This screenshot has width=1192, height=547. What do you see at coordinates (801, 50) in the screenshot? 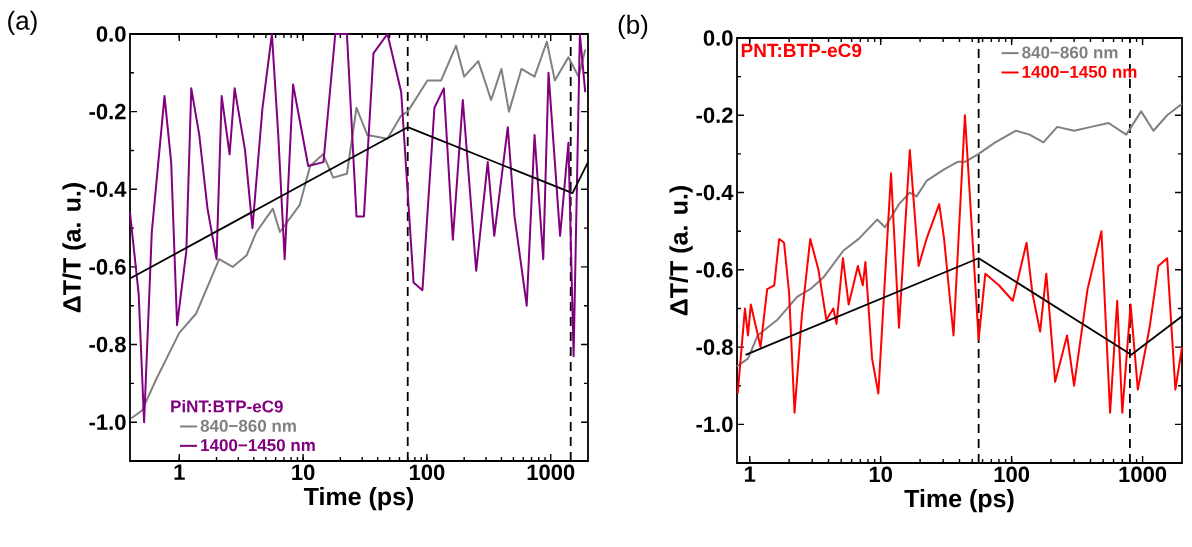
I see `annotation: PNT:BTP-eC9` at bounding box center [801, 50].